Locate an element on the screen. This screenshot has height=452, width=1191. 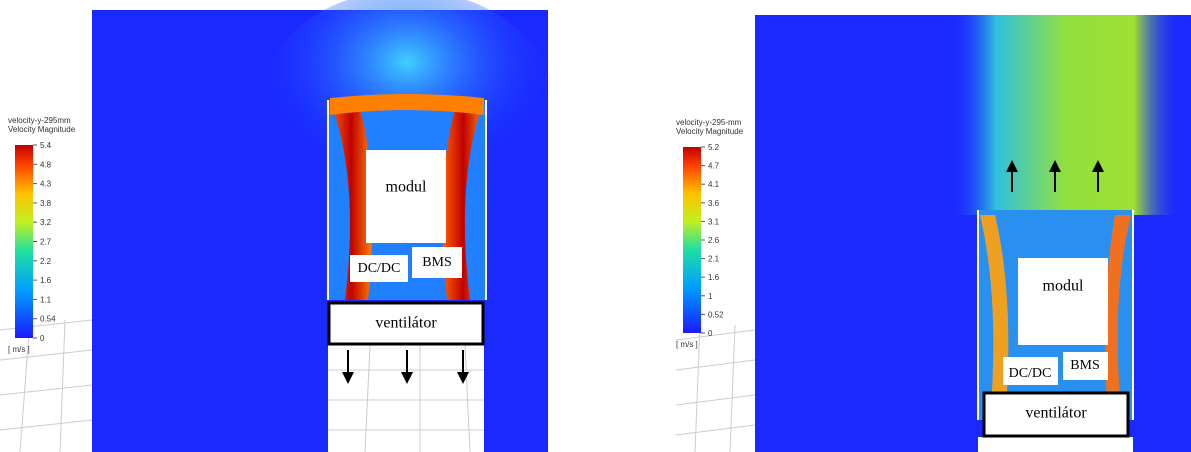
colorbar-tick-label: 2.2 is located at coordinates (46, 261).